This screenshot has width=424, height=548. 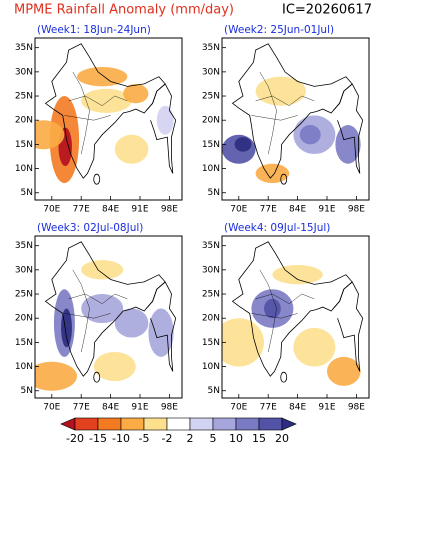 I want to click on colorbar-label: -15, so click(x=98, y=438).